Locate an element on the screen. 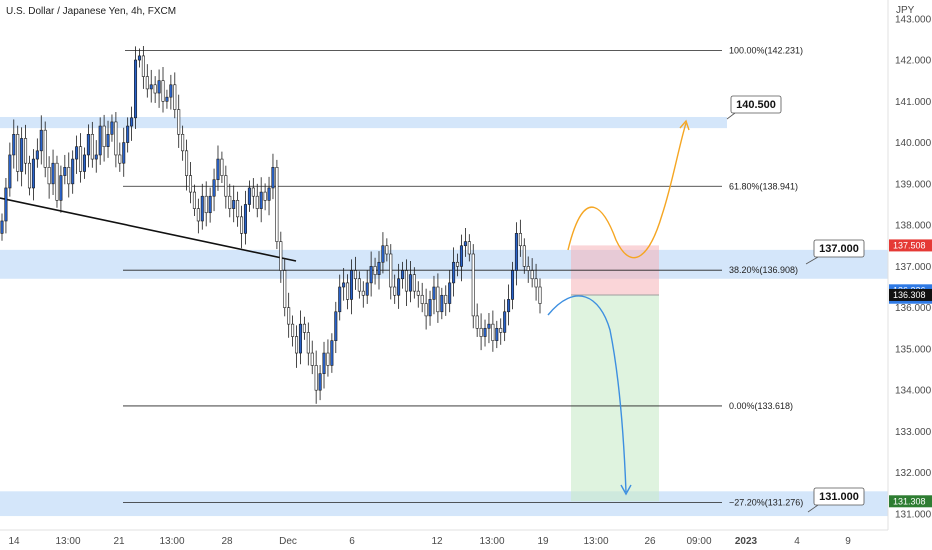 This screenshot has height=550, width=932. price-callout: 137.000 is located at coordinates (835, 252).